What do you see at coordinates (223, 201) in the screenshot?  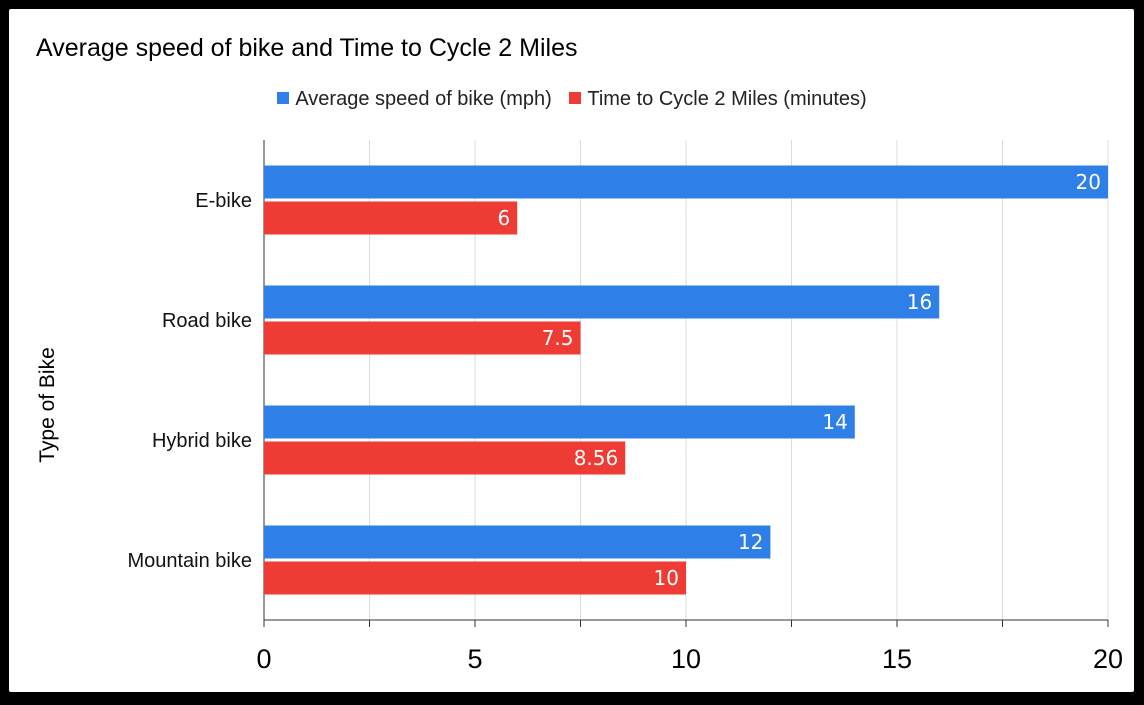 I see `category-label: E-bike` at bounding box center [223, 201].